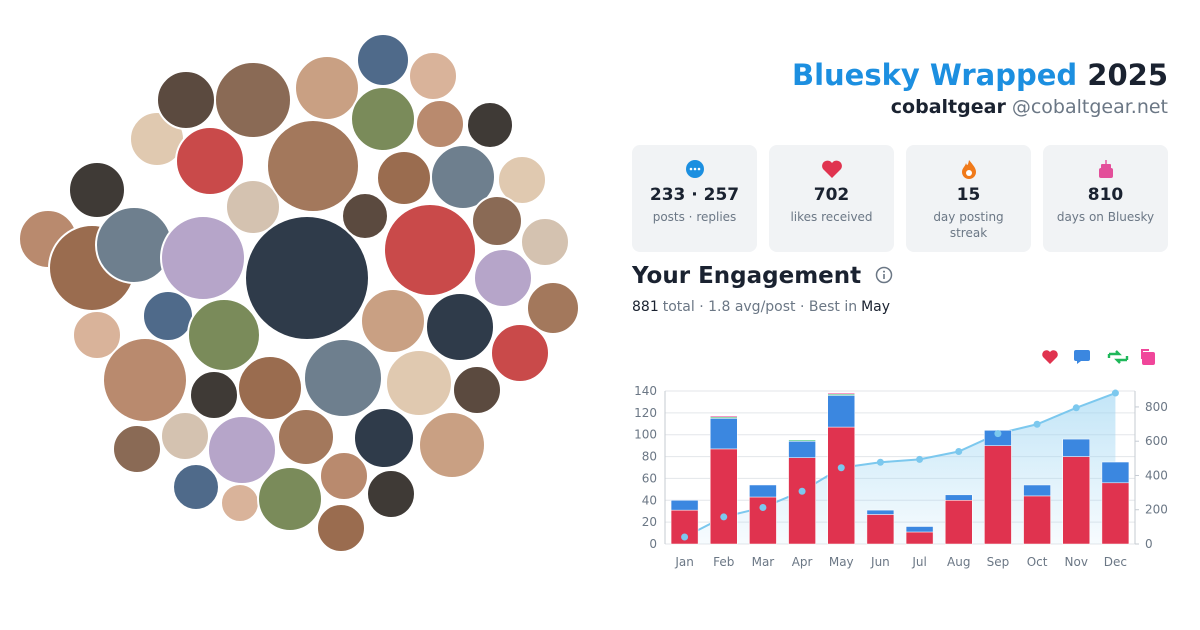 The width and height of the screenshot is (1200, 630). Describe the element at coordinates (1098, 357) in the screenshot. I see `legend` at that location.